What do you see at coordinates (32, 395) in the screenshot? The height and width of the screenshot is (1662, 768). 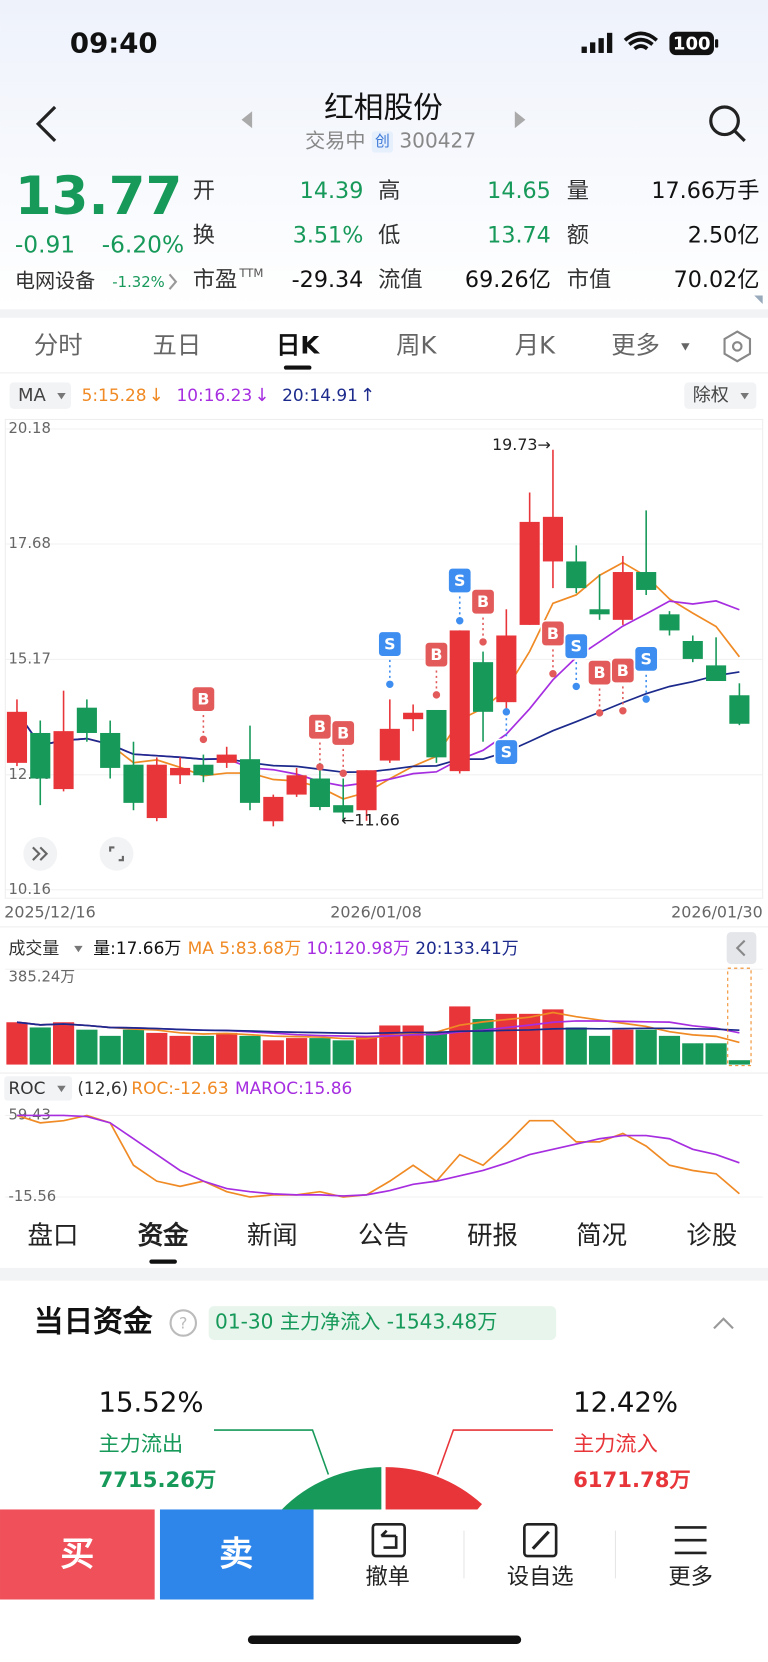 I see `indicator-name: MA` at bounding box center [32, 395].